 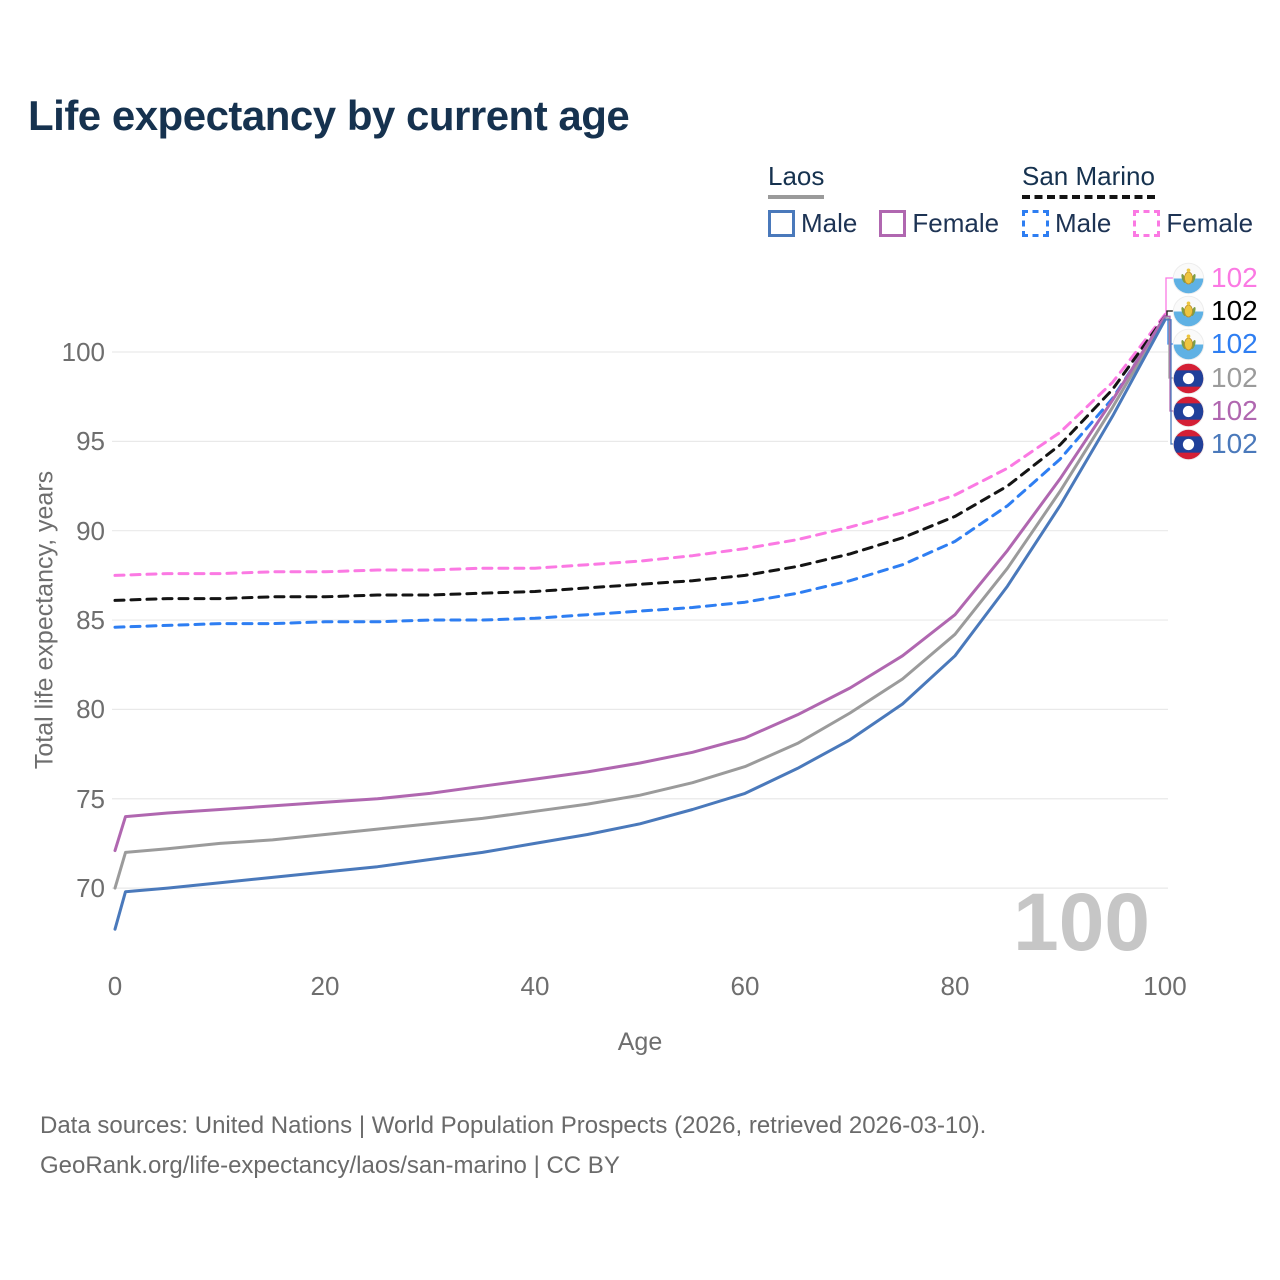 What do you see at coordinates (1165, 986) in the screenshot?
I see `x-tick-label: 100` at bounding box center [1165, 986].